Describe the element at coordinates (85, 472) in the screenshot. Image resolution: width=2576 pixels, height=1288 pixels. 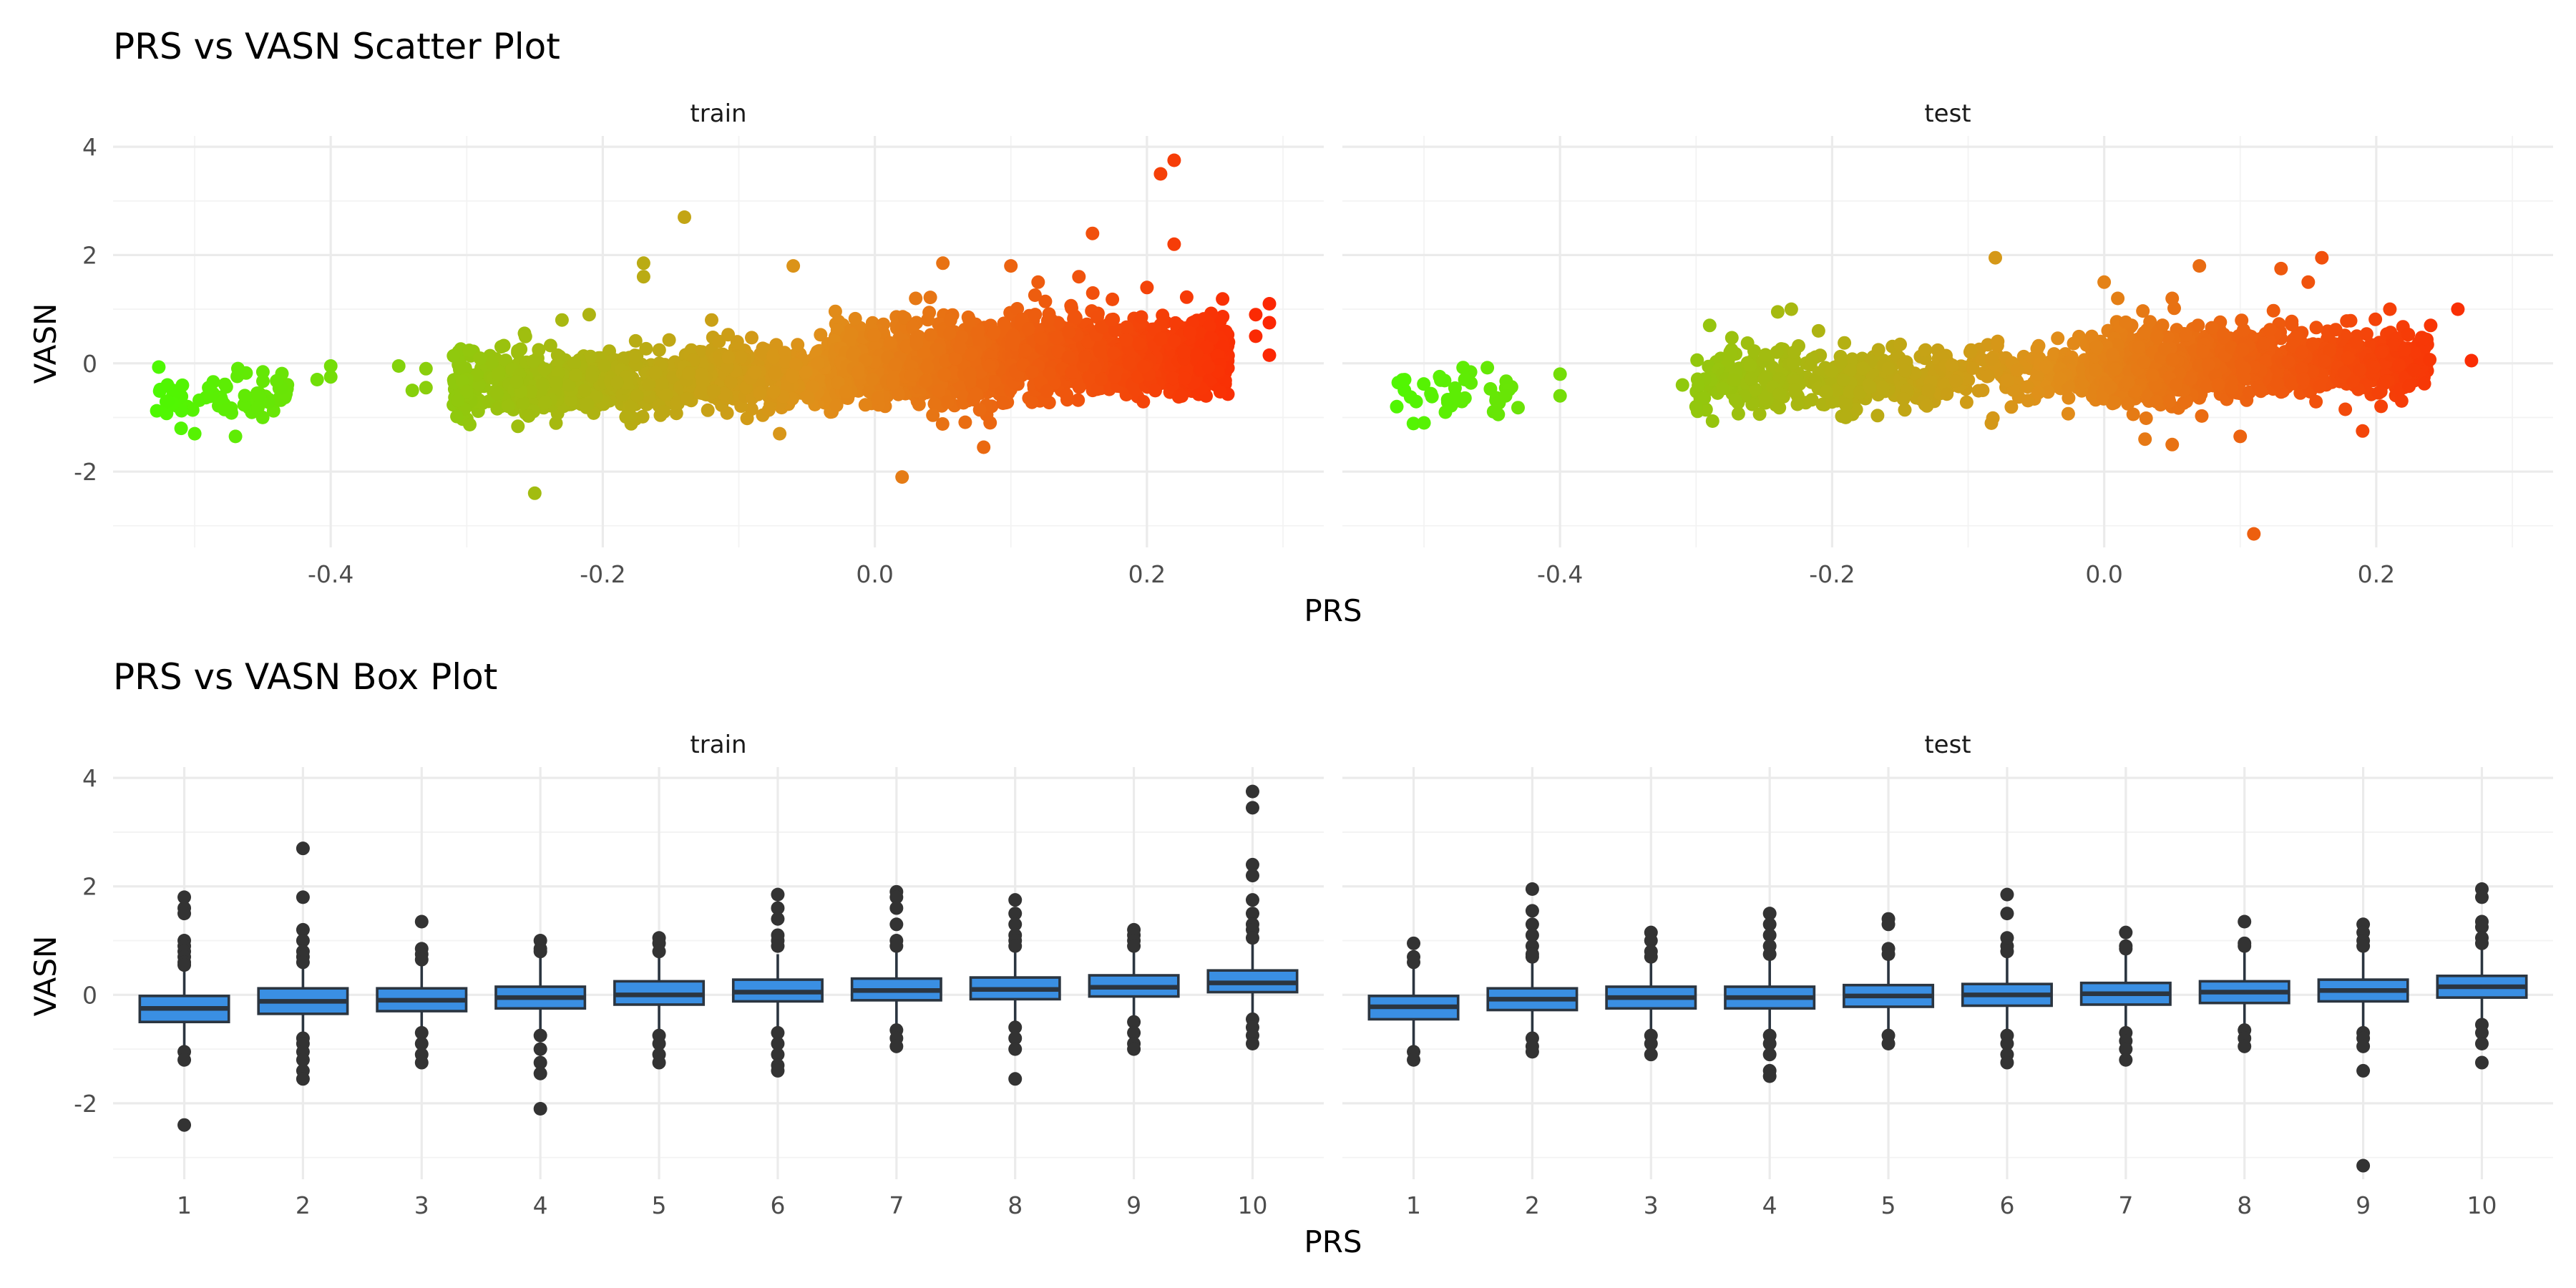
I see `scatter-y-tick-label: -2` at that location.